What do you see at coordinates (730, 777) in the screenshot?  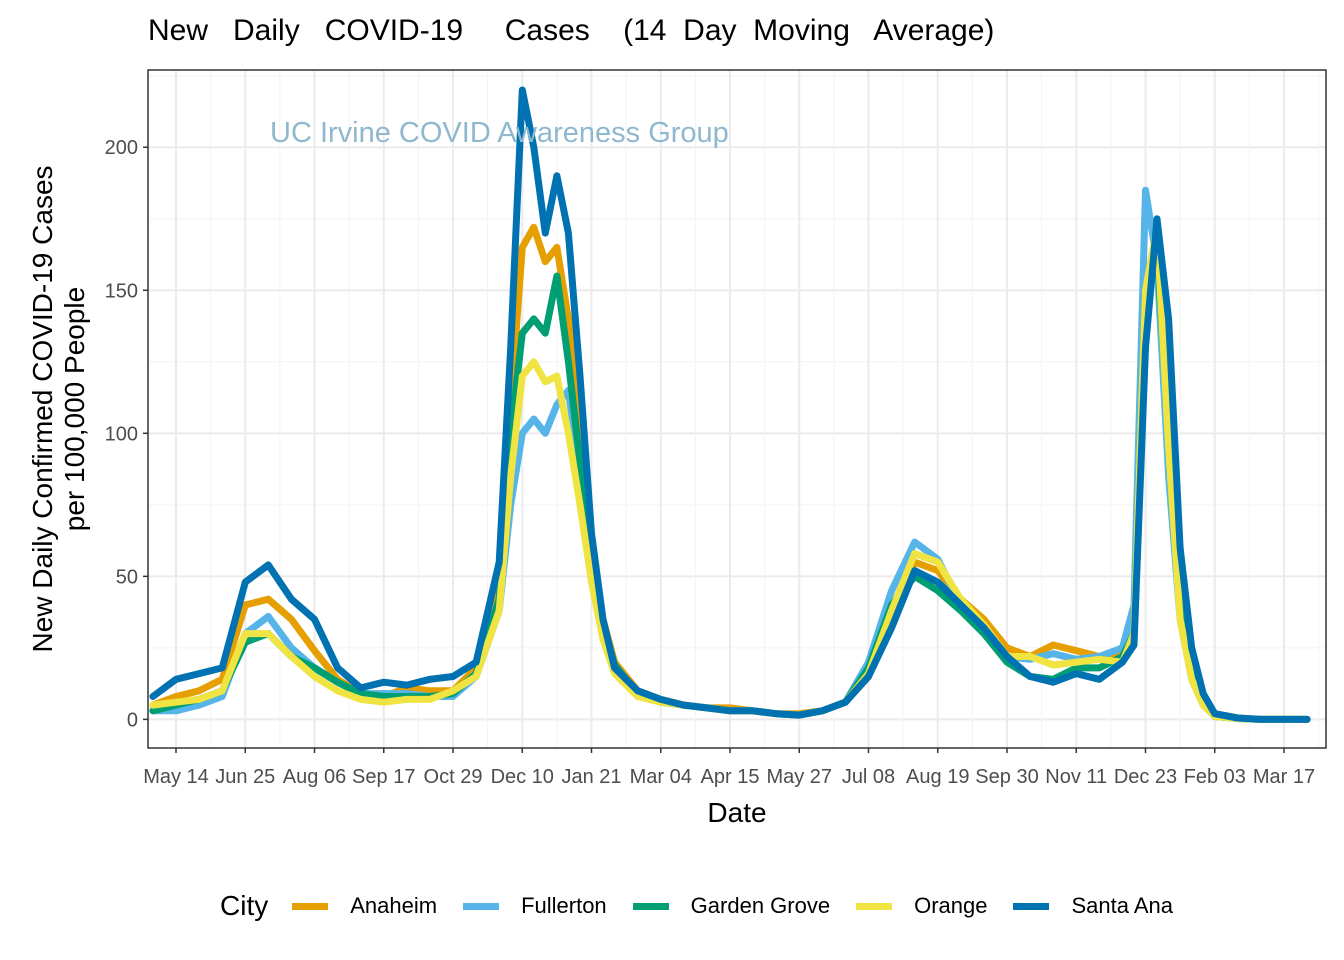 I see `x-tick-label: Apr 15` at bounding box center [730, 777].